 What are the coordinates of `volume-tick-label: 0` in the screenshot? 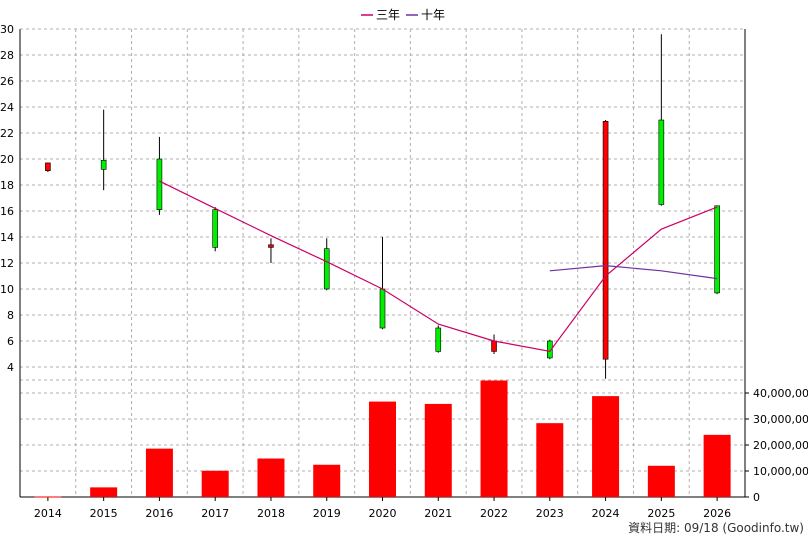 It's located at (756, 497).